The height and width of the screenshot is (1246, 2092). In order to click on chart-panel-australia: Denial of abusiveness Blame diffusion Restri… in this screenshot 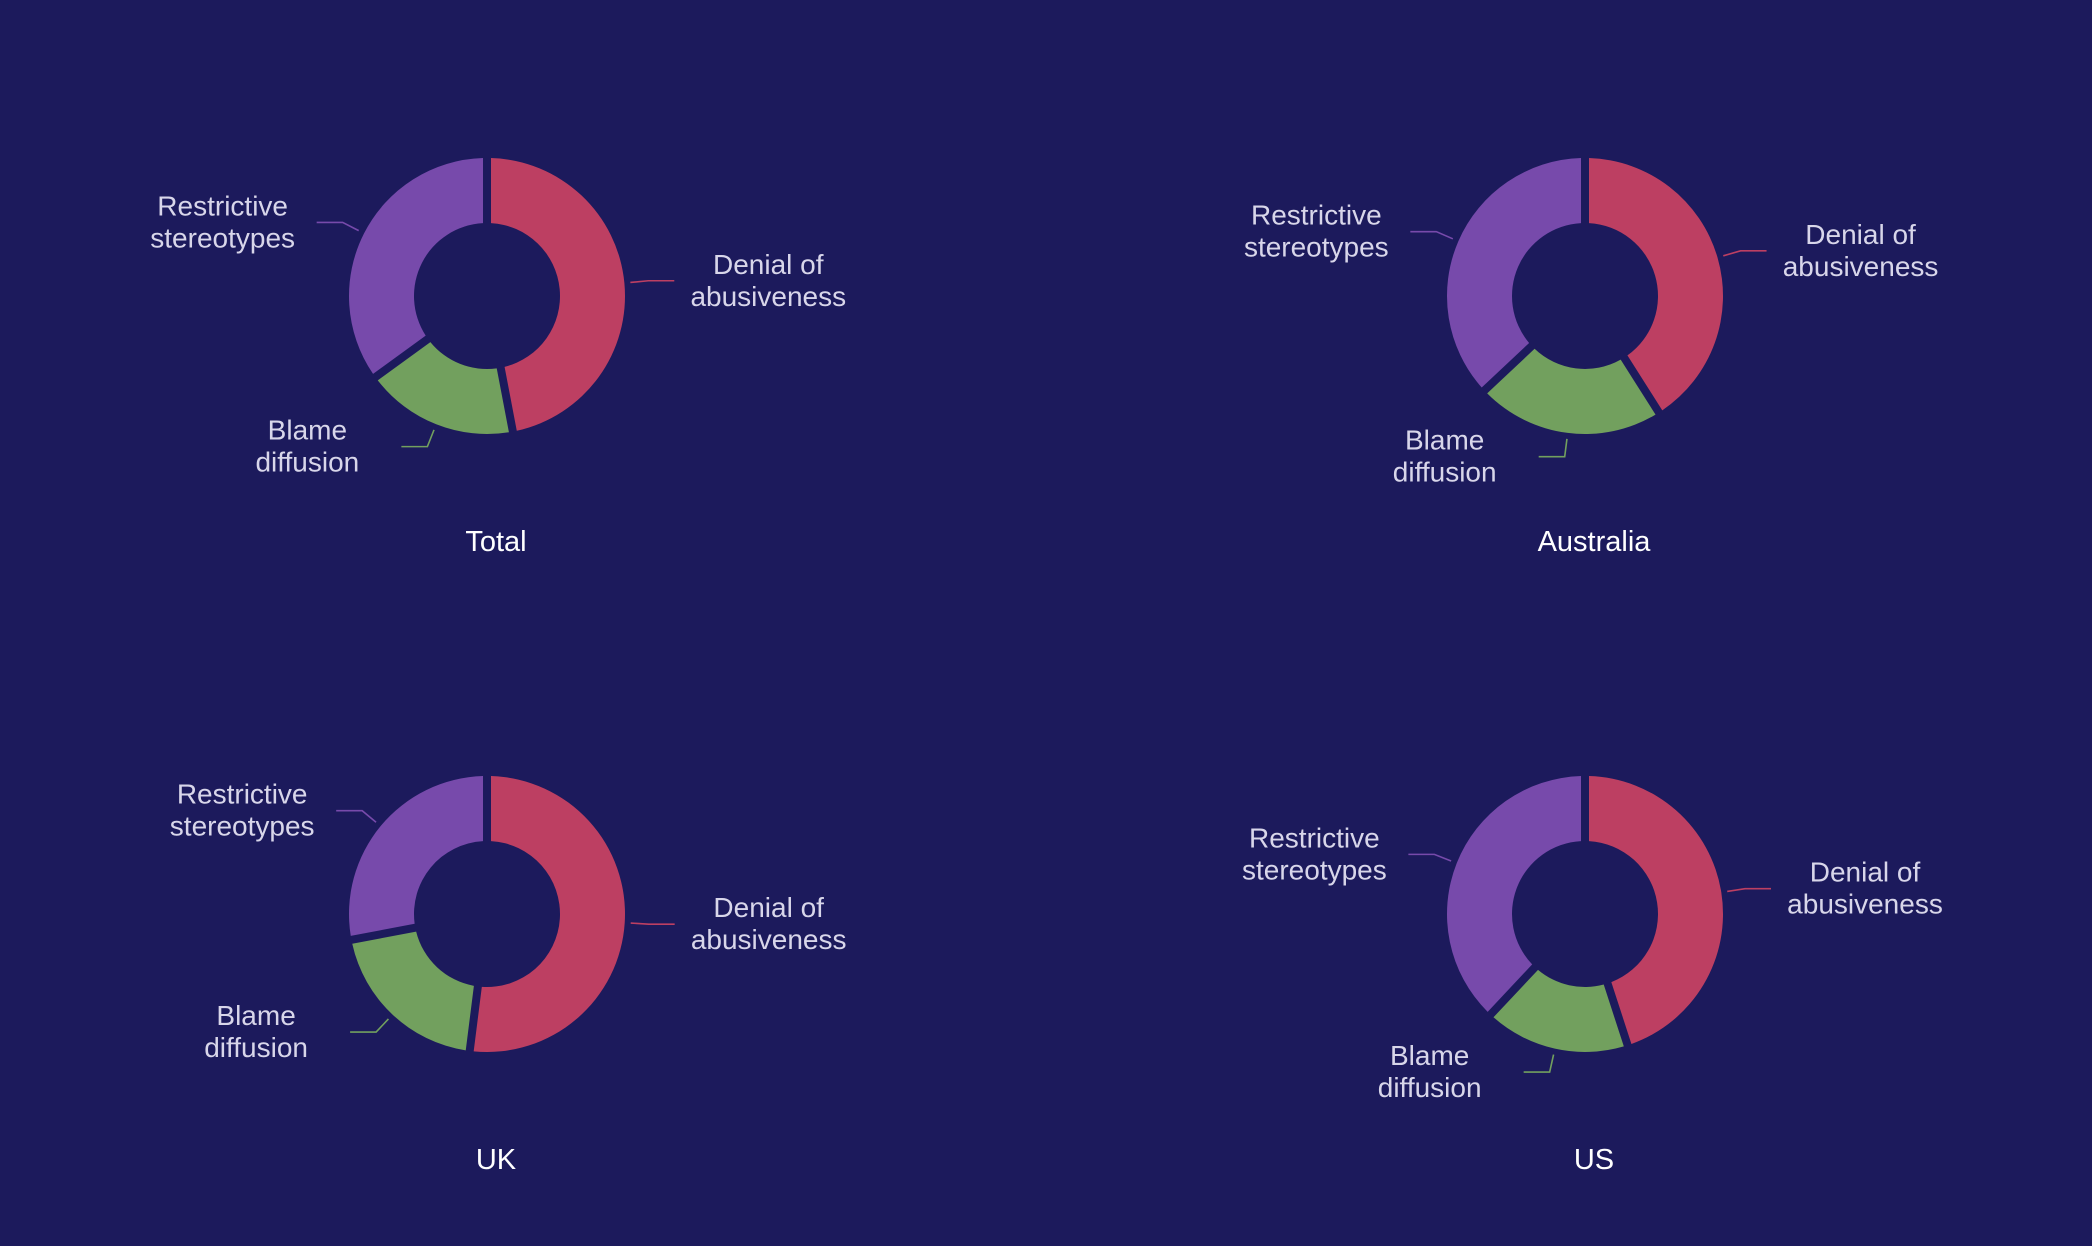, I will do `click(1591, 358)`.